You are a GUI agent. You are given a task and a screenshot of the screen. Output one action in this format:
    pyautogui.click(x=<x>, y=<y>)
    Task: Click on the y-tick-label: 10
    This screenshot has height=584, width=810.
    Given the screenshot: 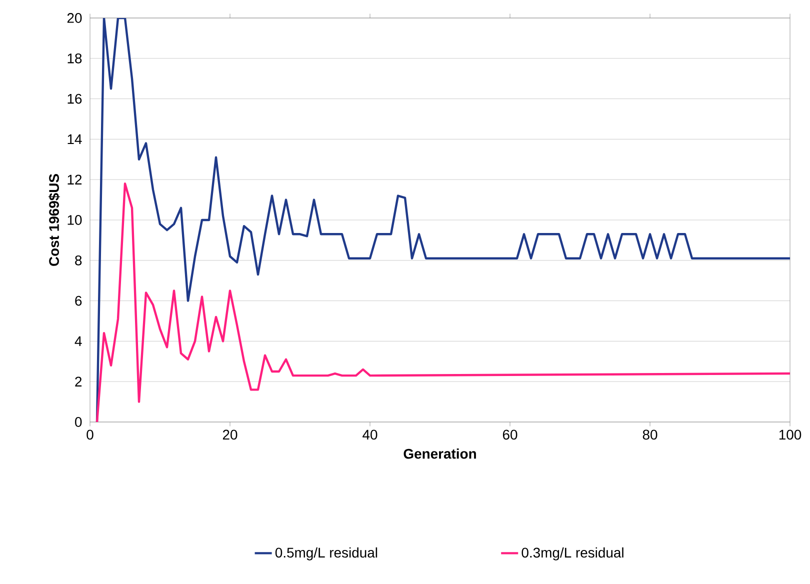 What is the action you would take?
    pyautogui.click(x=75, y=220)
    